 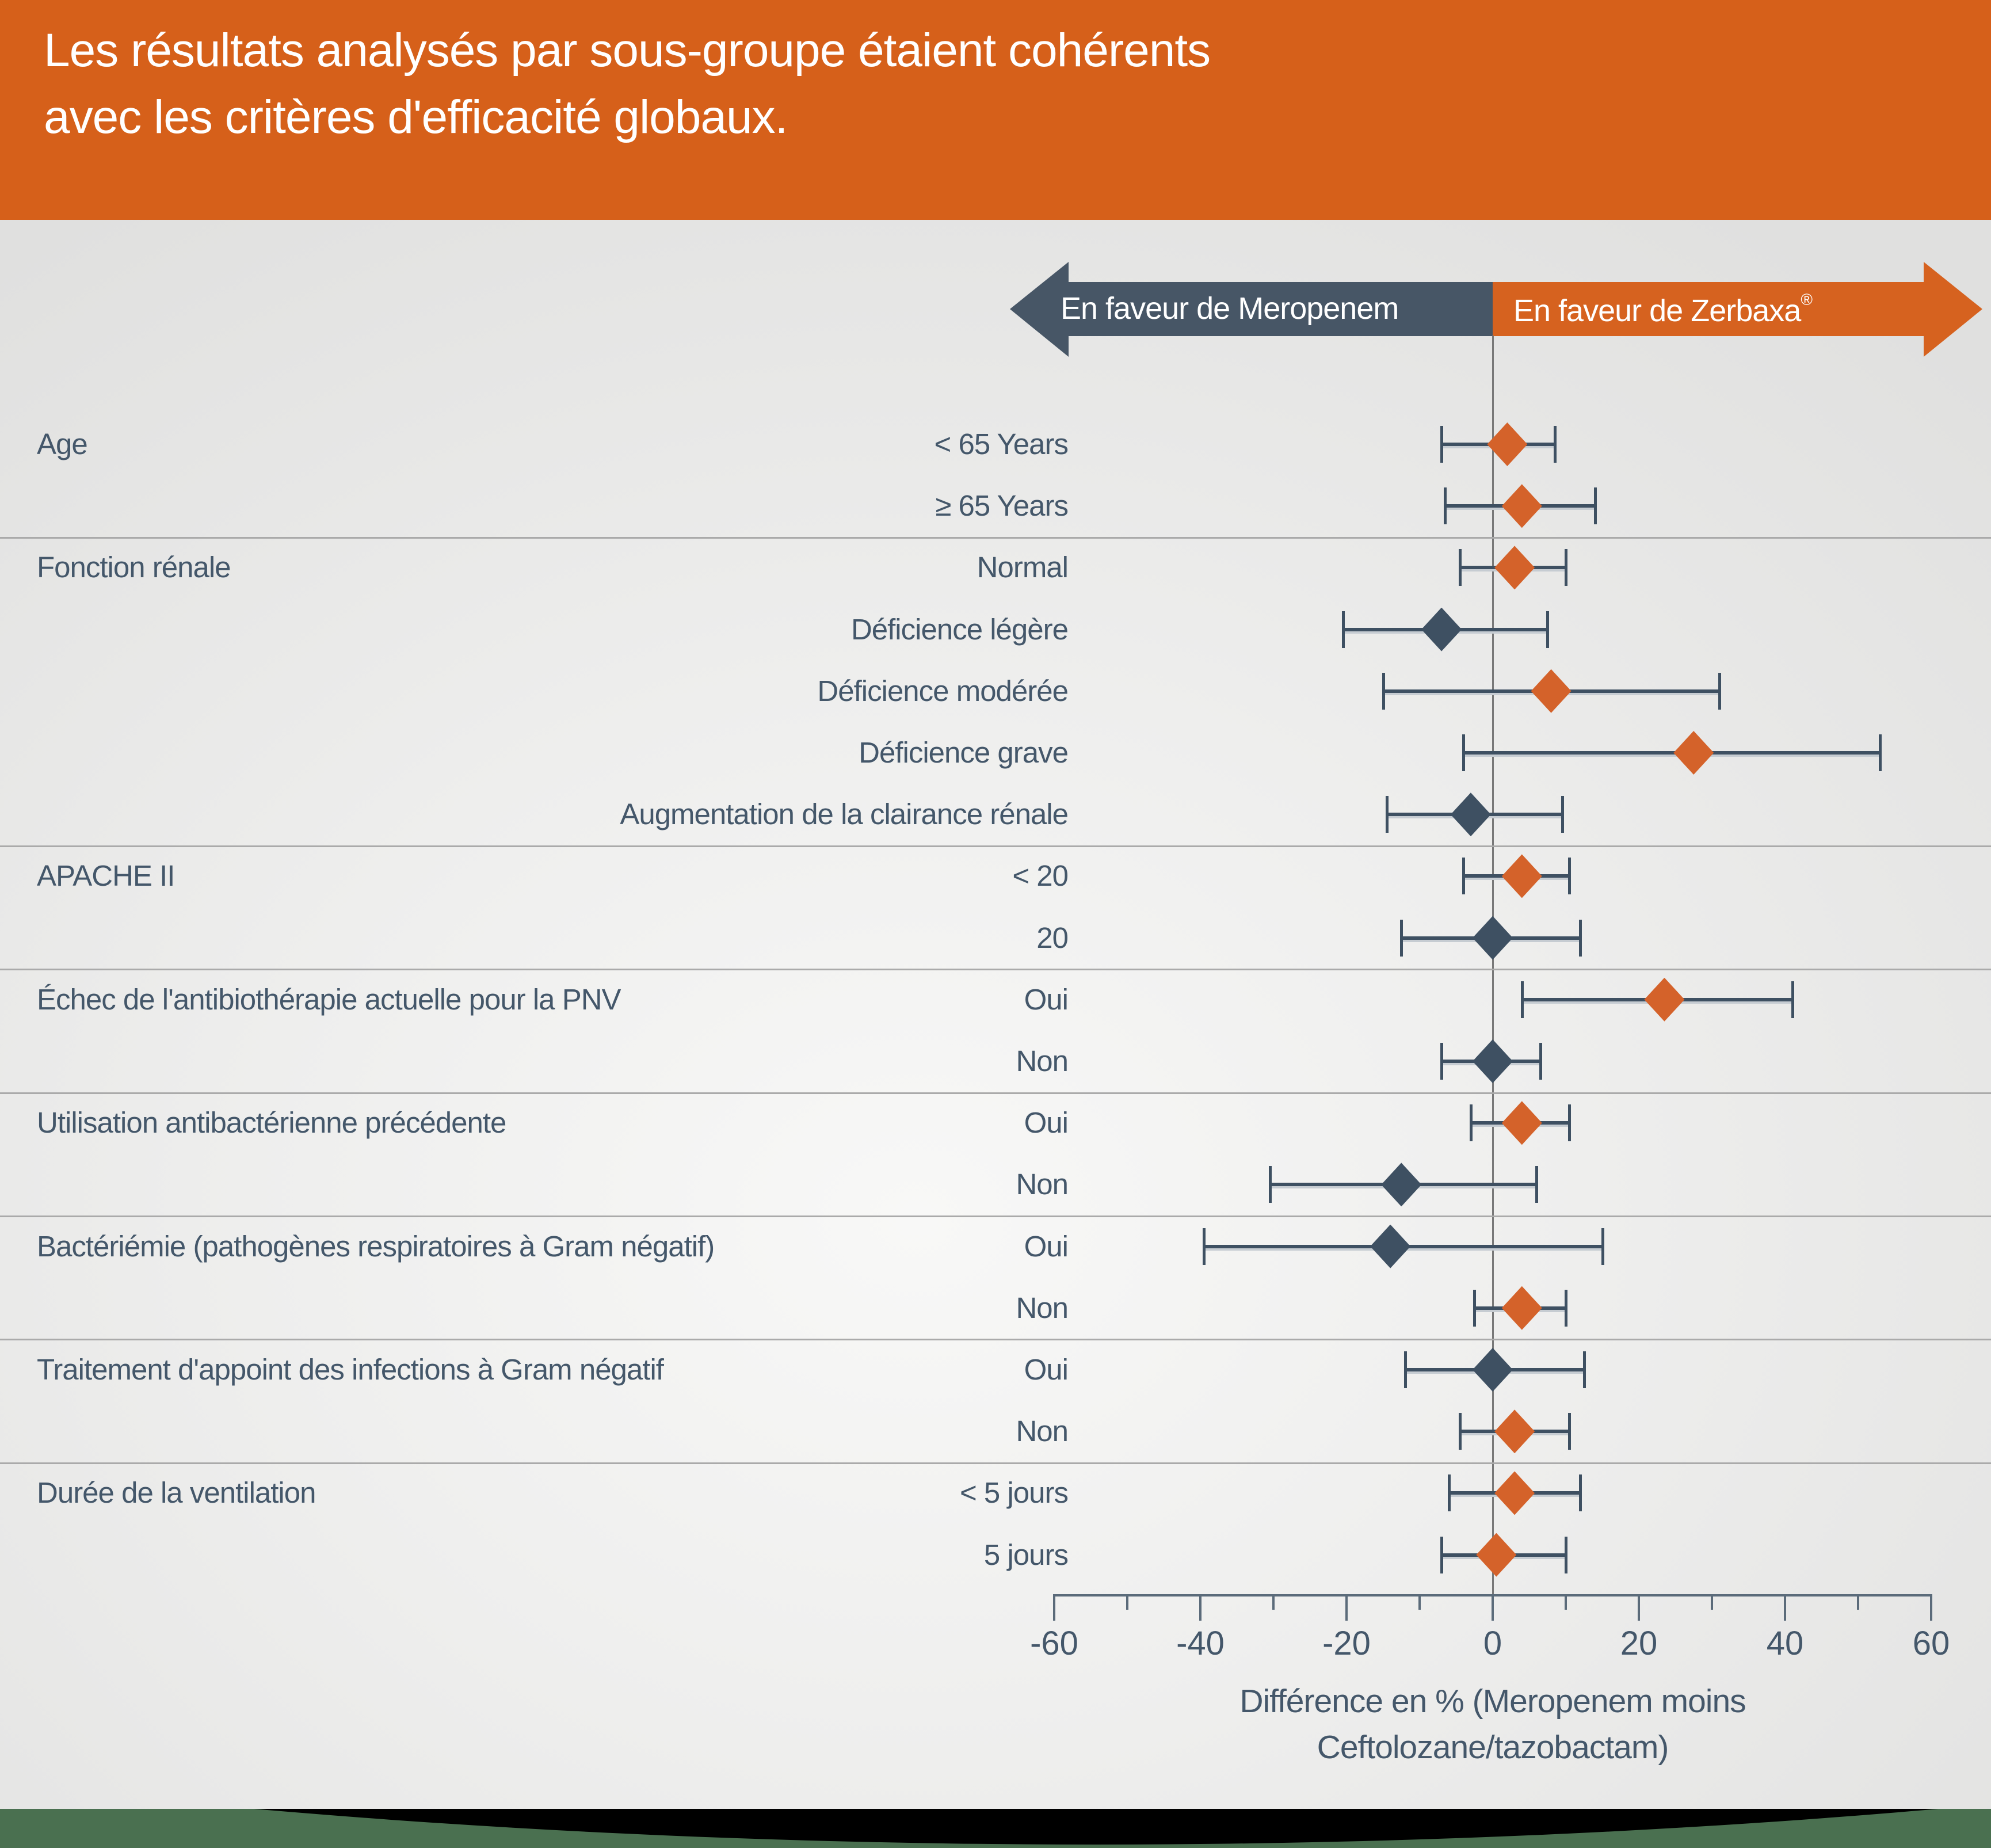 What do you see at coordinates (1785, 1643) in the screenshot?
I see `x-axis-tick-label: 40` at bounding box center [1785, 1643].